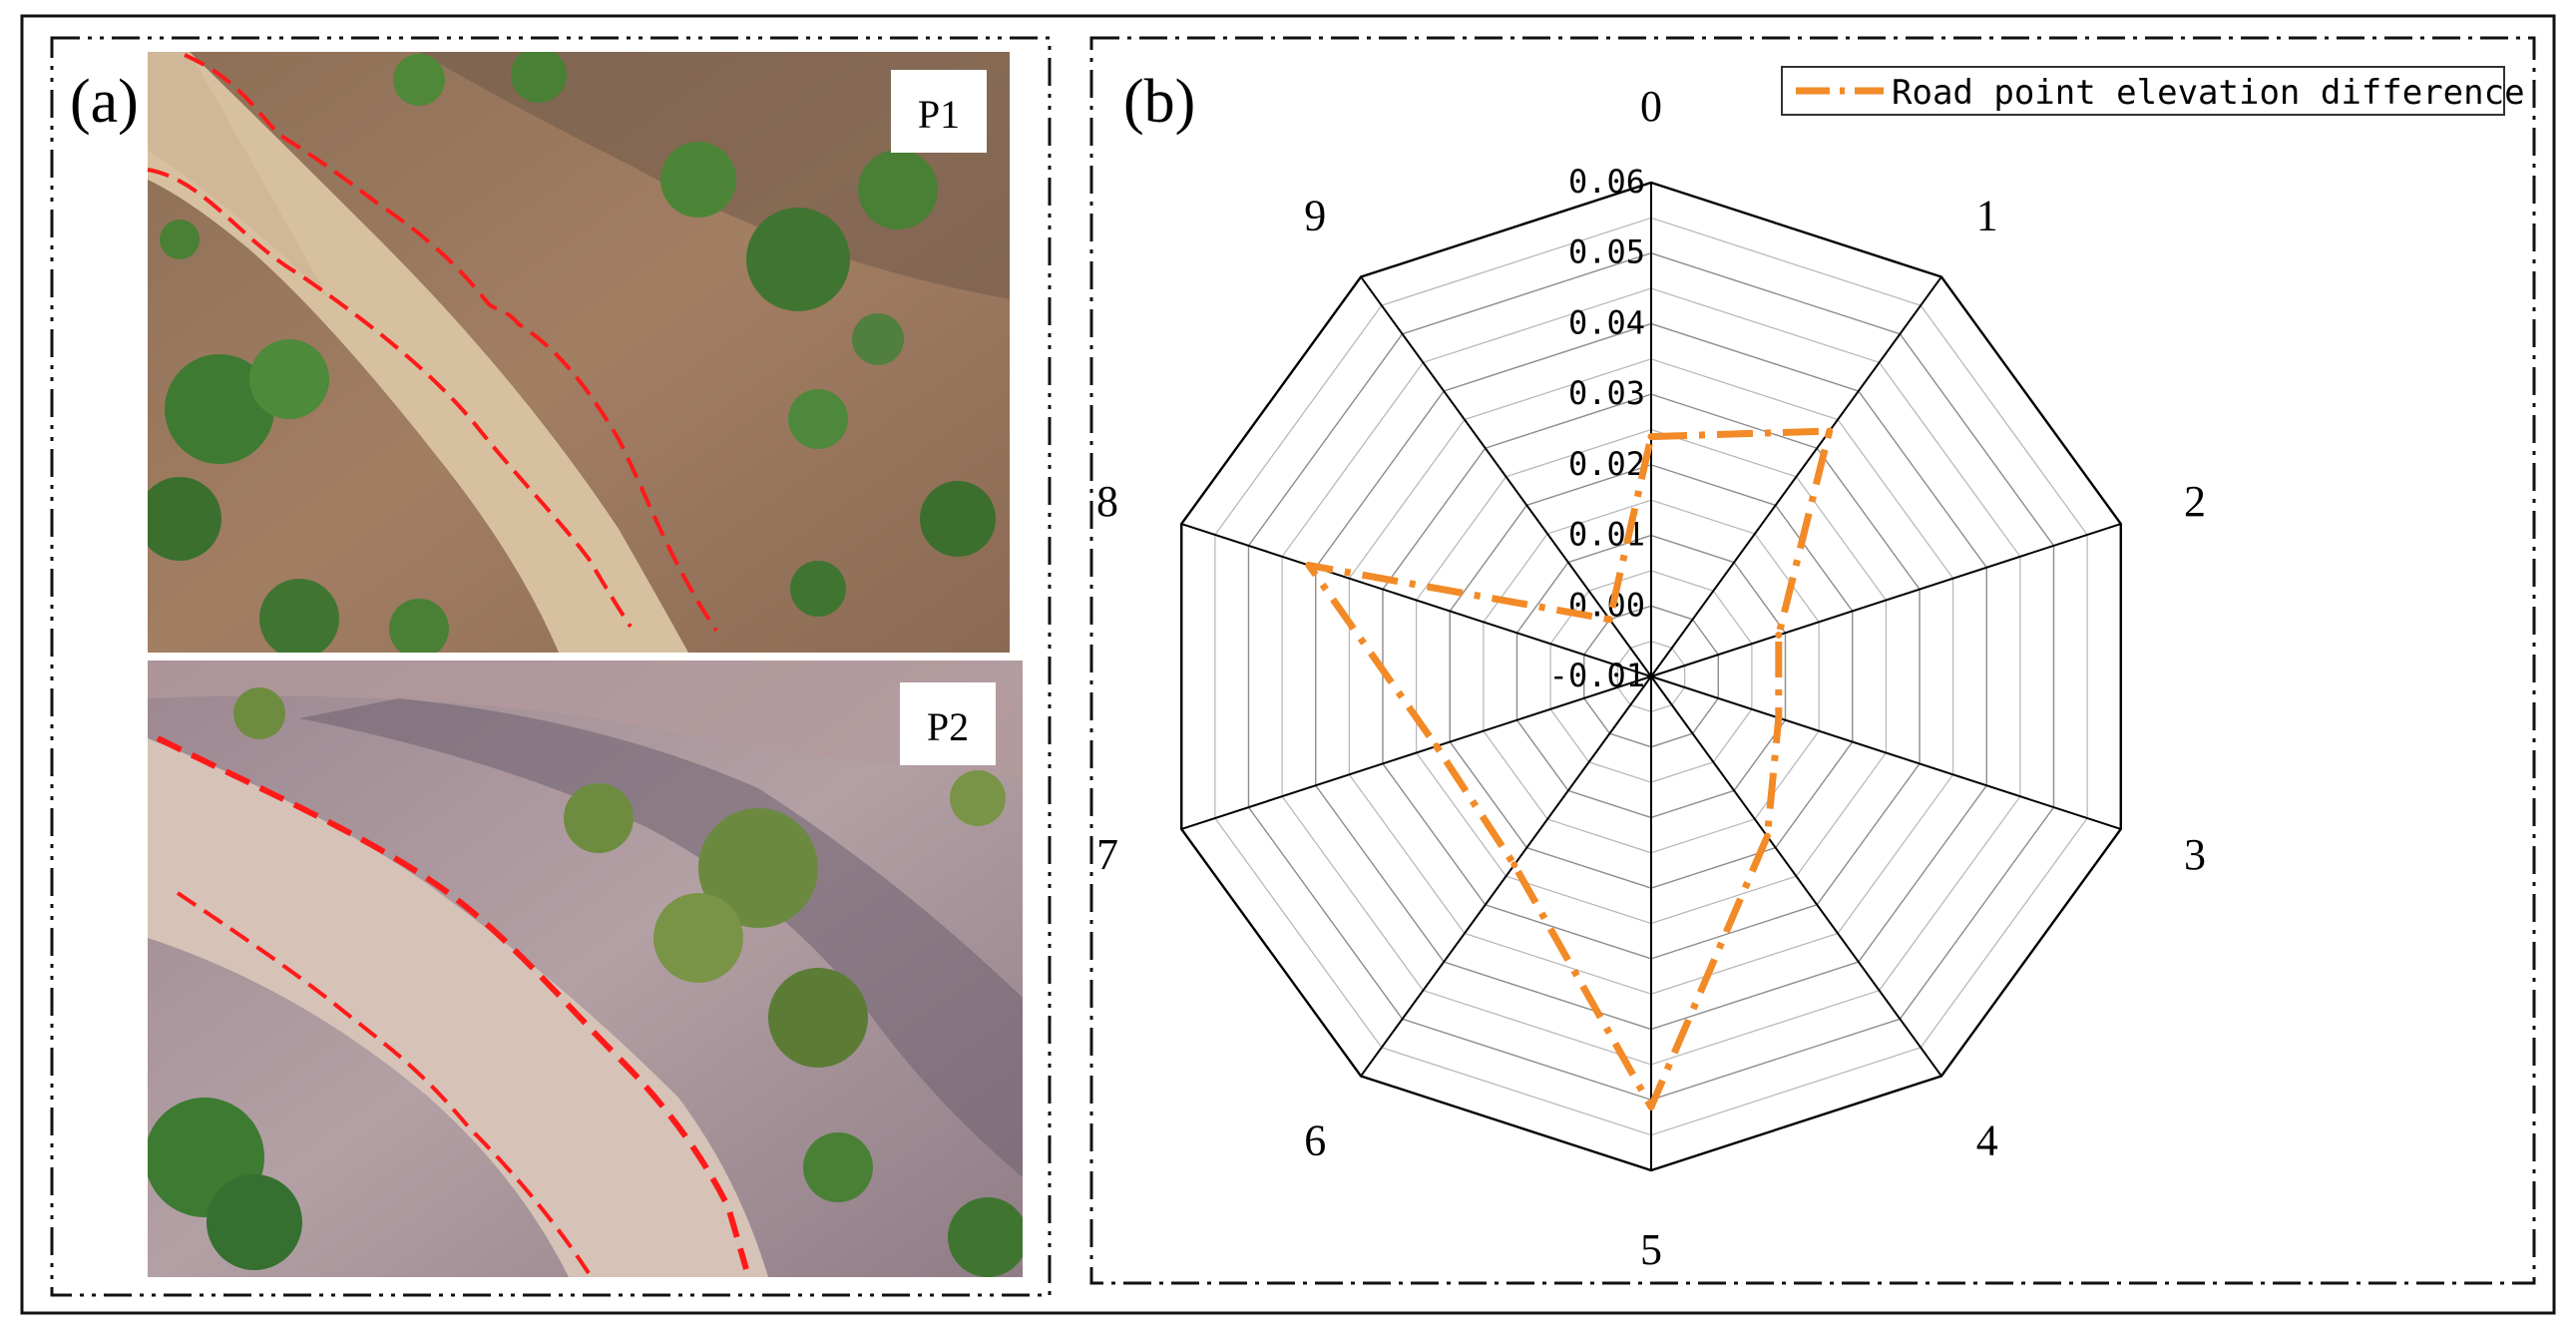 This screenshot has height=1333, width=2576. What do you see at coordinates (1987, 1140) in the screenshot?
I see `category-label: 4` at bounding box center [1987, 1140].